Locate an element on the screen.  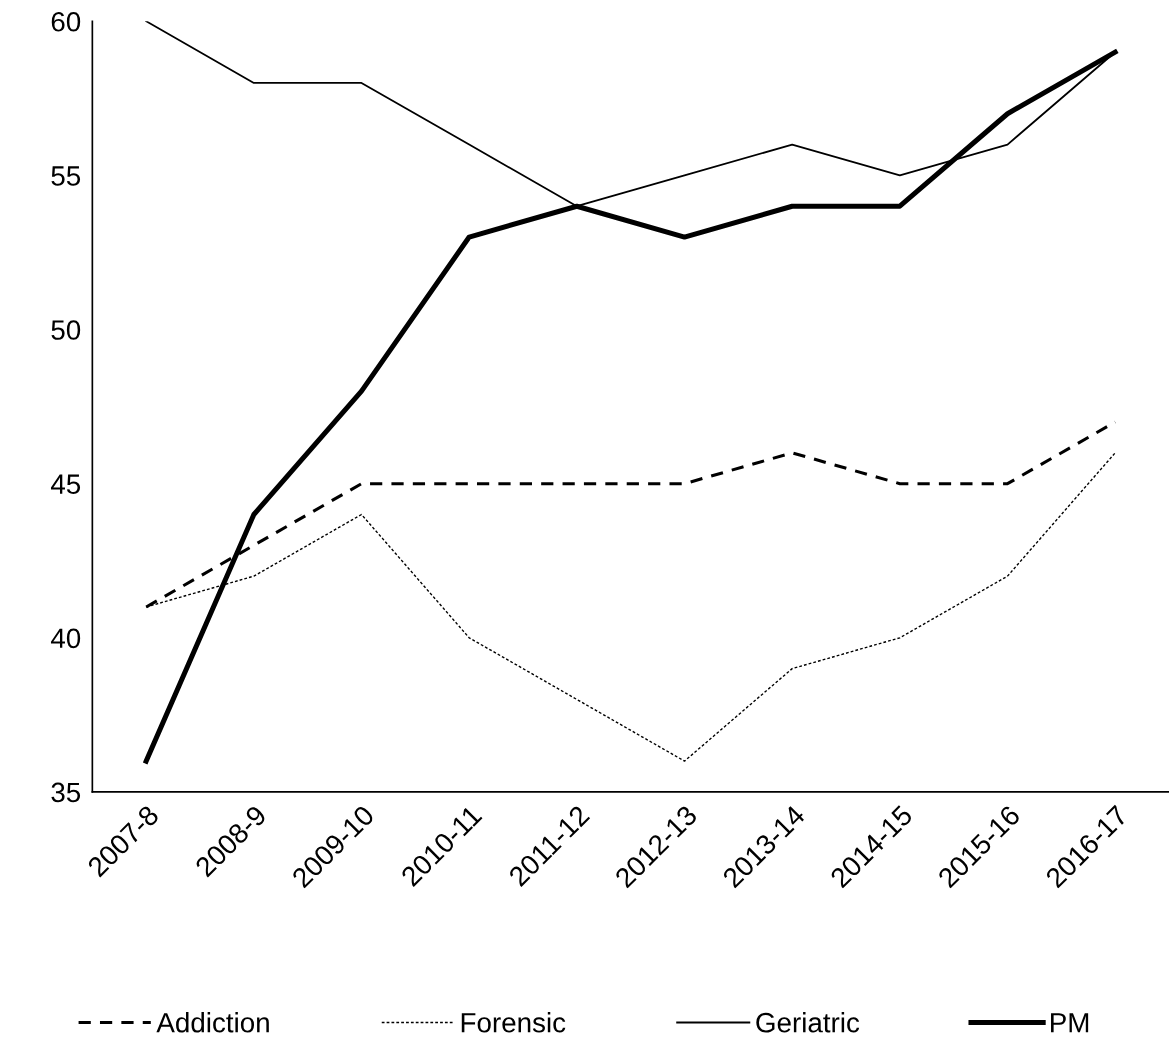
legend-label: Addiction is located at coordinates (212, 1022).